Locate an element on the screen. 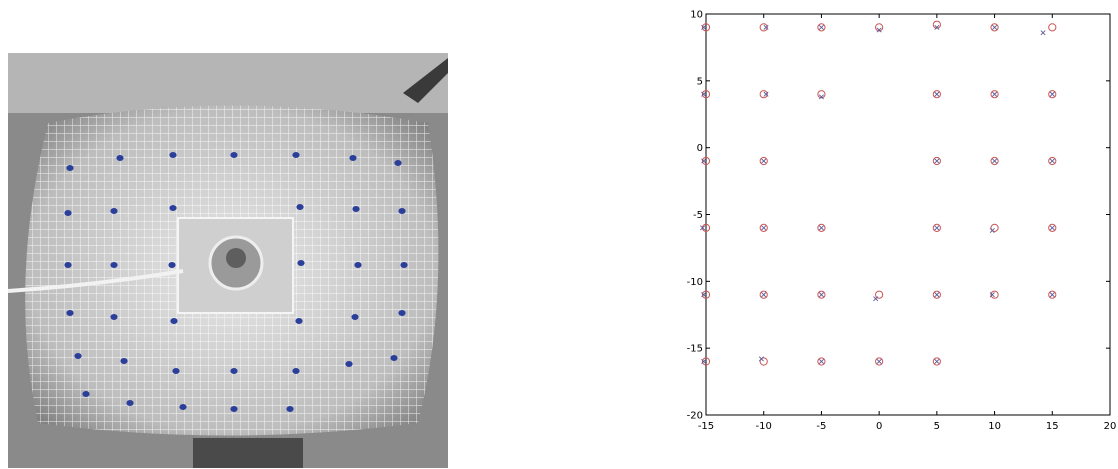  y-tick-label: -10 is located at coordinates (695, 282).